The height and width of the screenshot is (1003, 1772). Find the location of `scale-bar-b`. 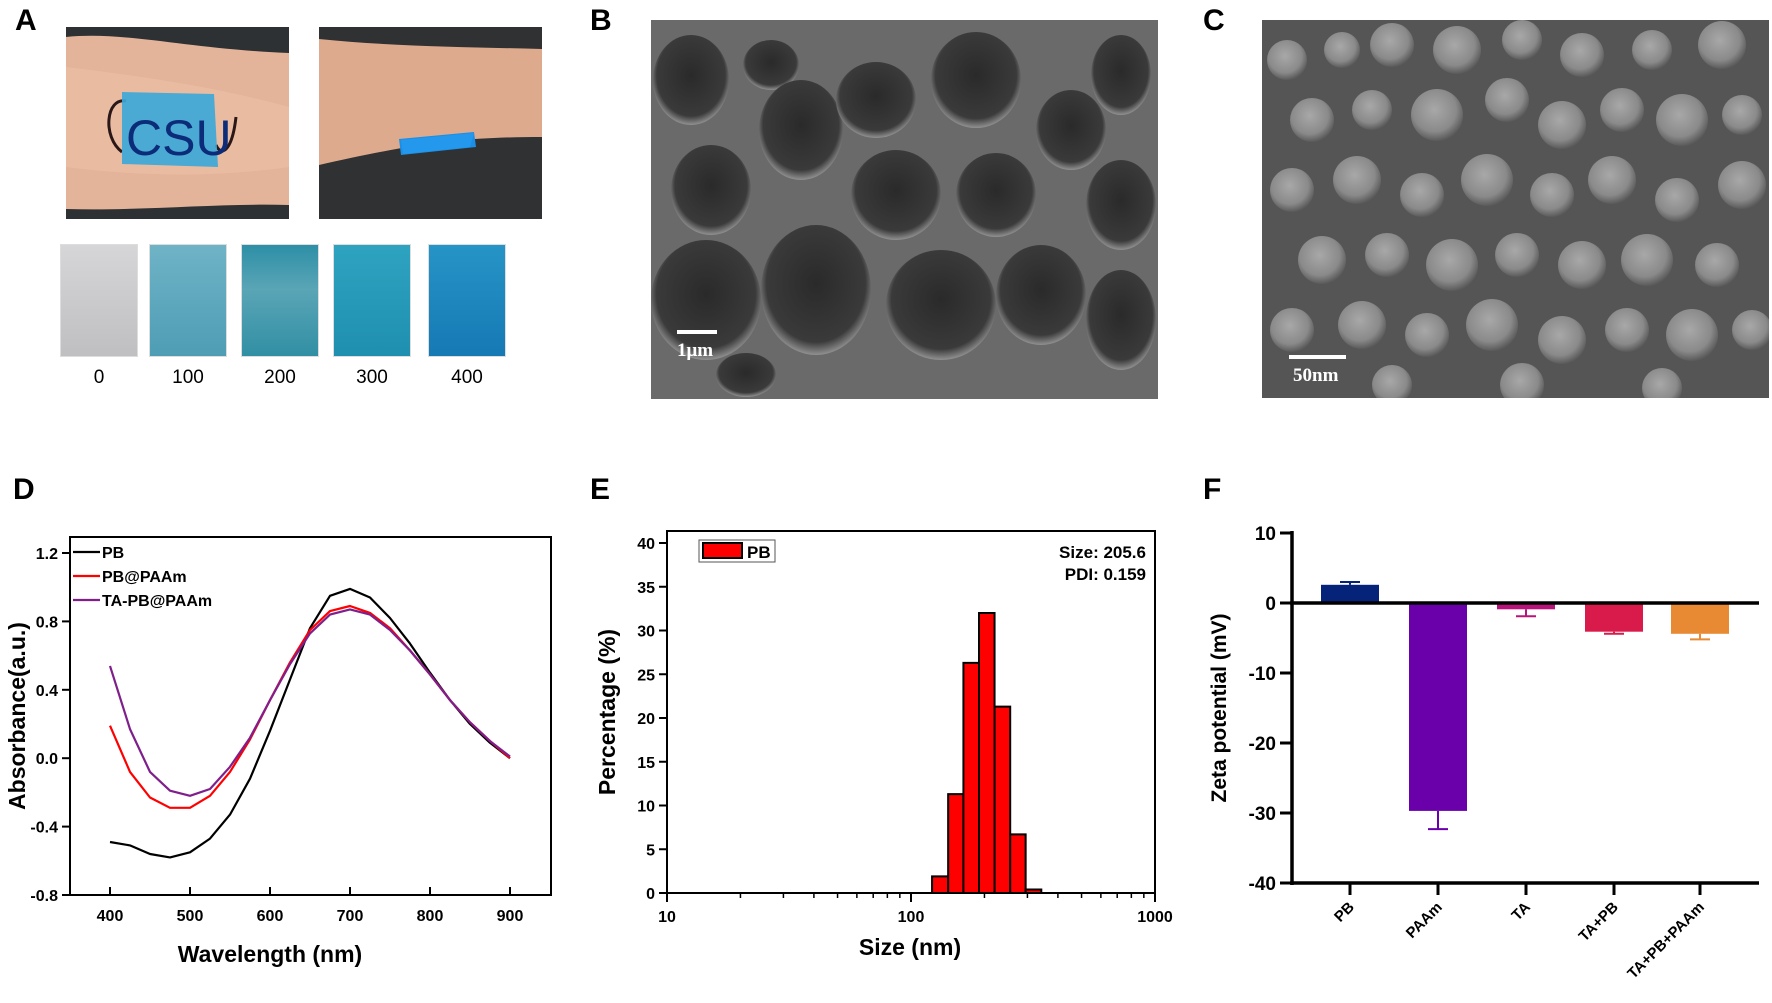

scale-bar-b is located at coordinates (697, 332).